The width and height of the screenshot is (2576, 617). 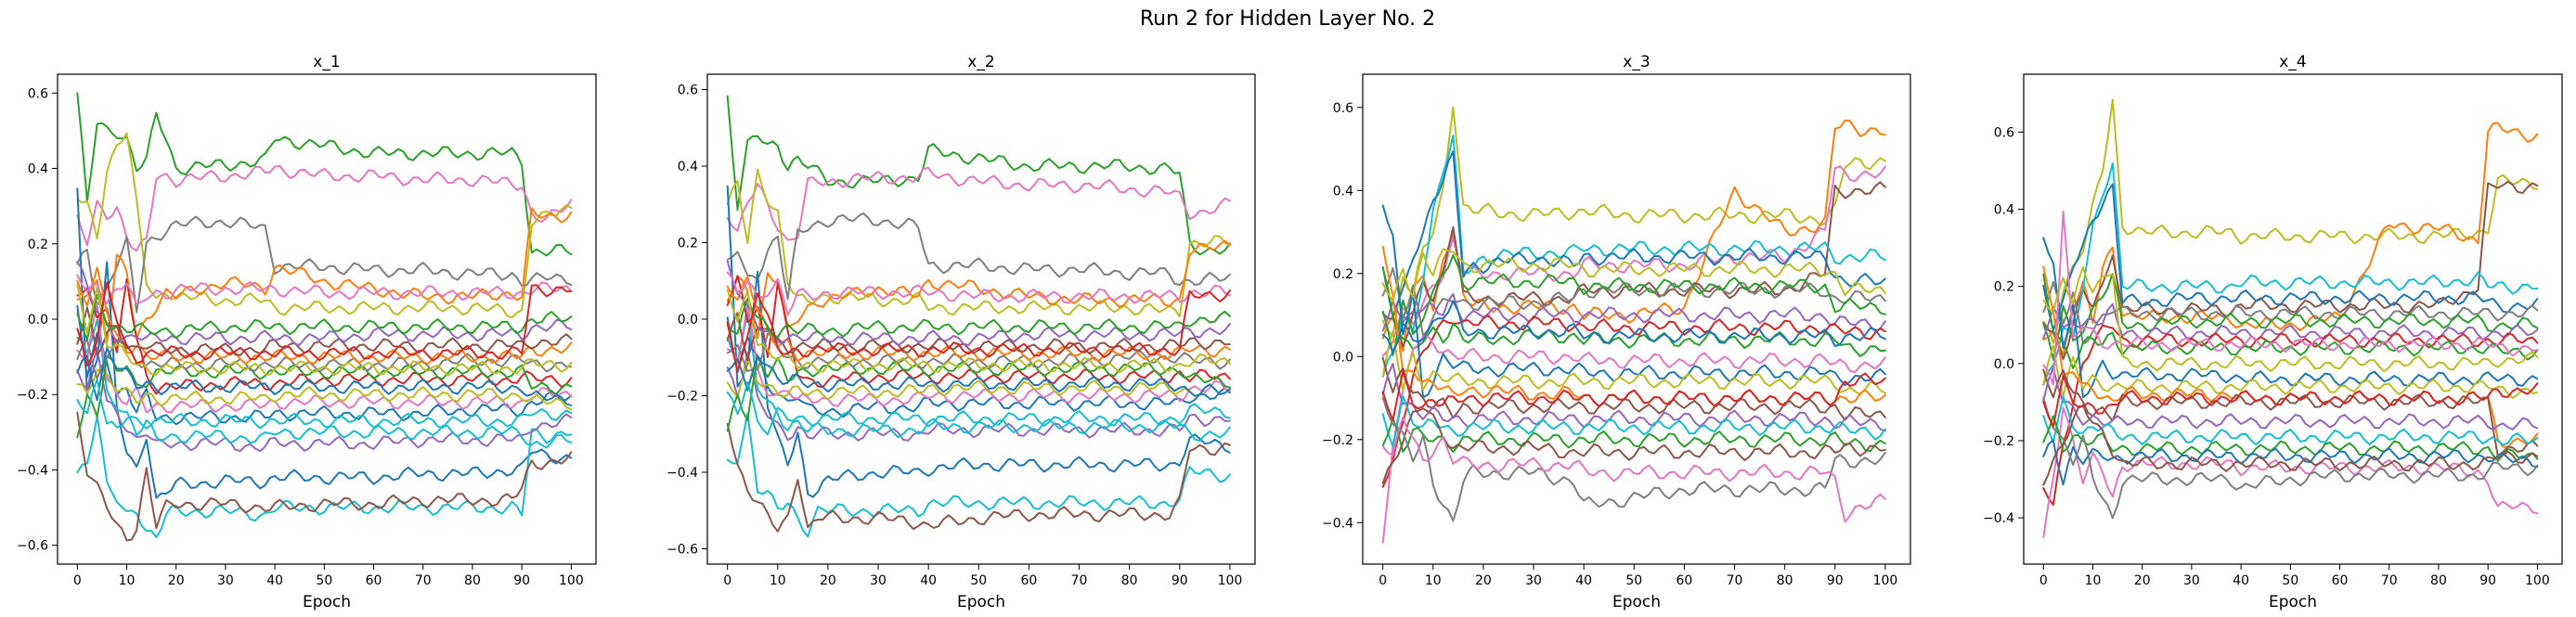 I want to click on x-tick-label: 100, so click(x=571, y=580).